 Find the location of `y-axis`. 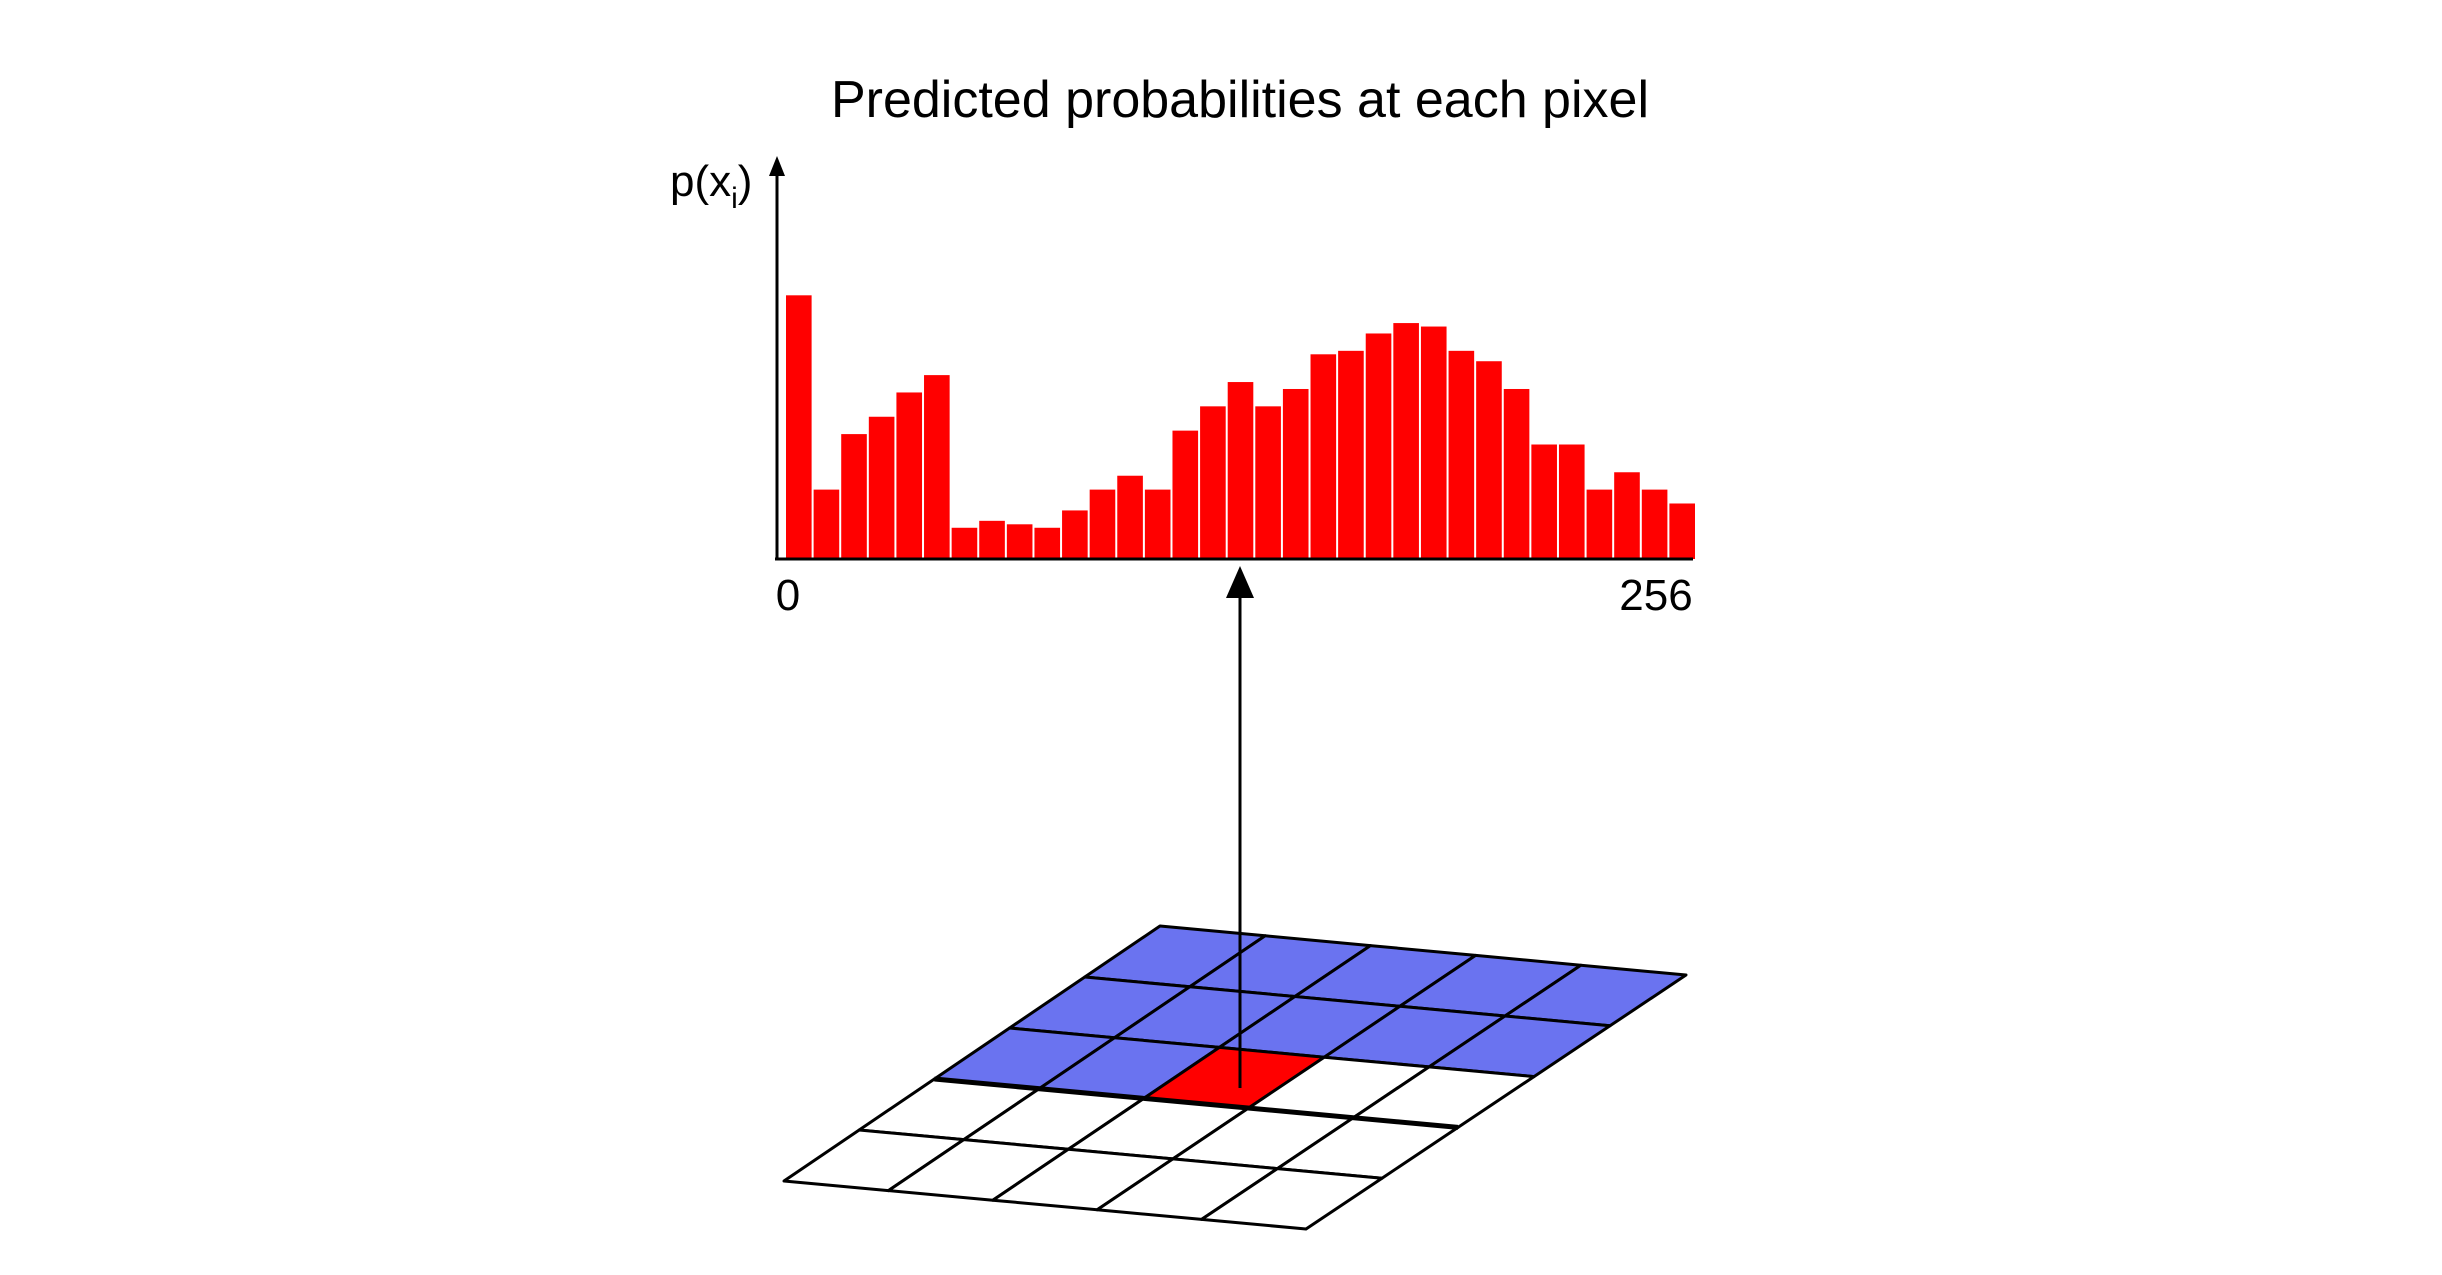

y-axis is located at coordinates (777, 358).